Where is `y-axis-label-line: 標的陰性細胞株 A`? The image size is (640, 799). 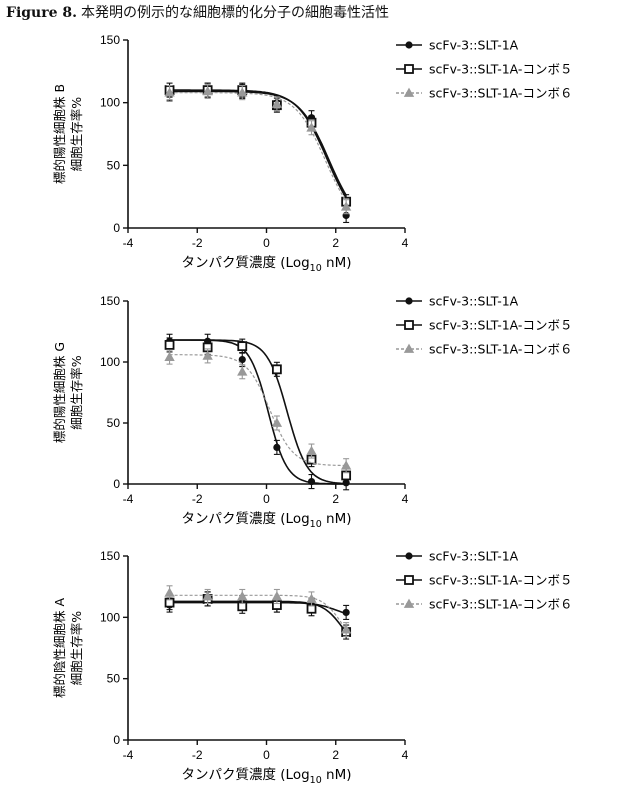
y-axis-label-line: 標的陰性細胞株 A is located at coordinates (59, 648).